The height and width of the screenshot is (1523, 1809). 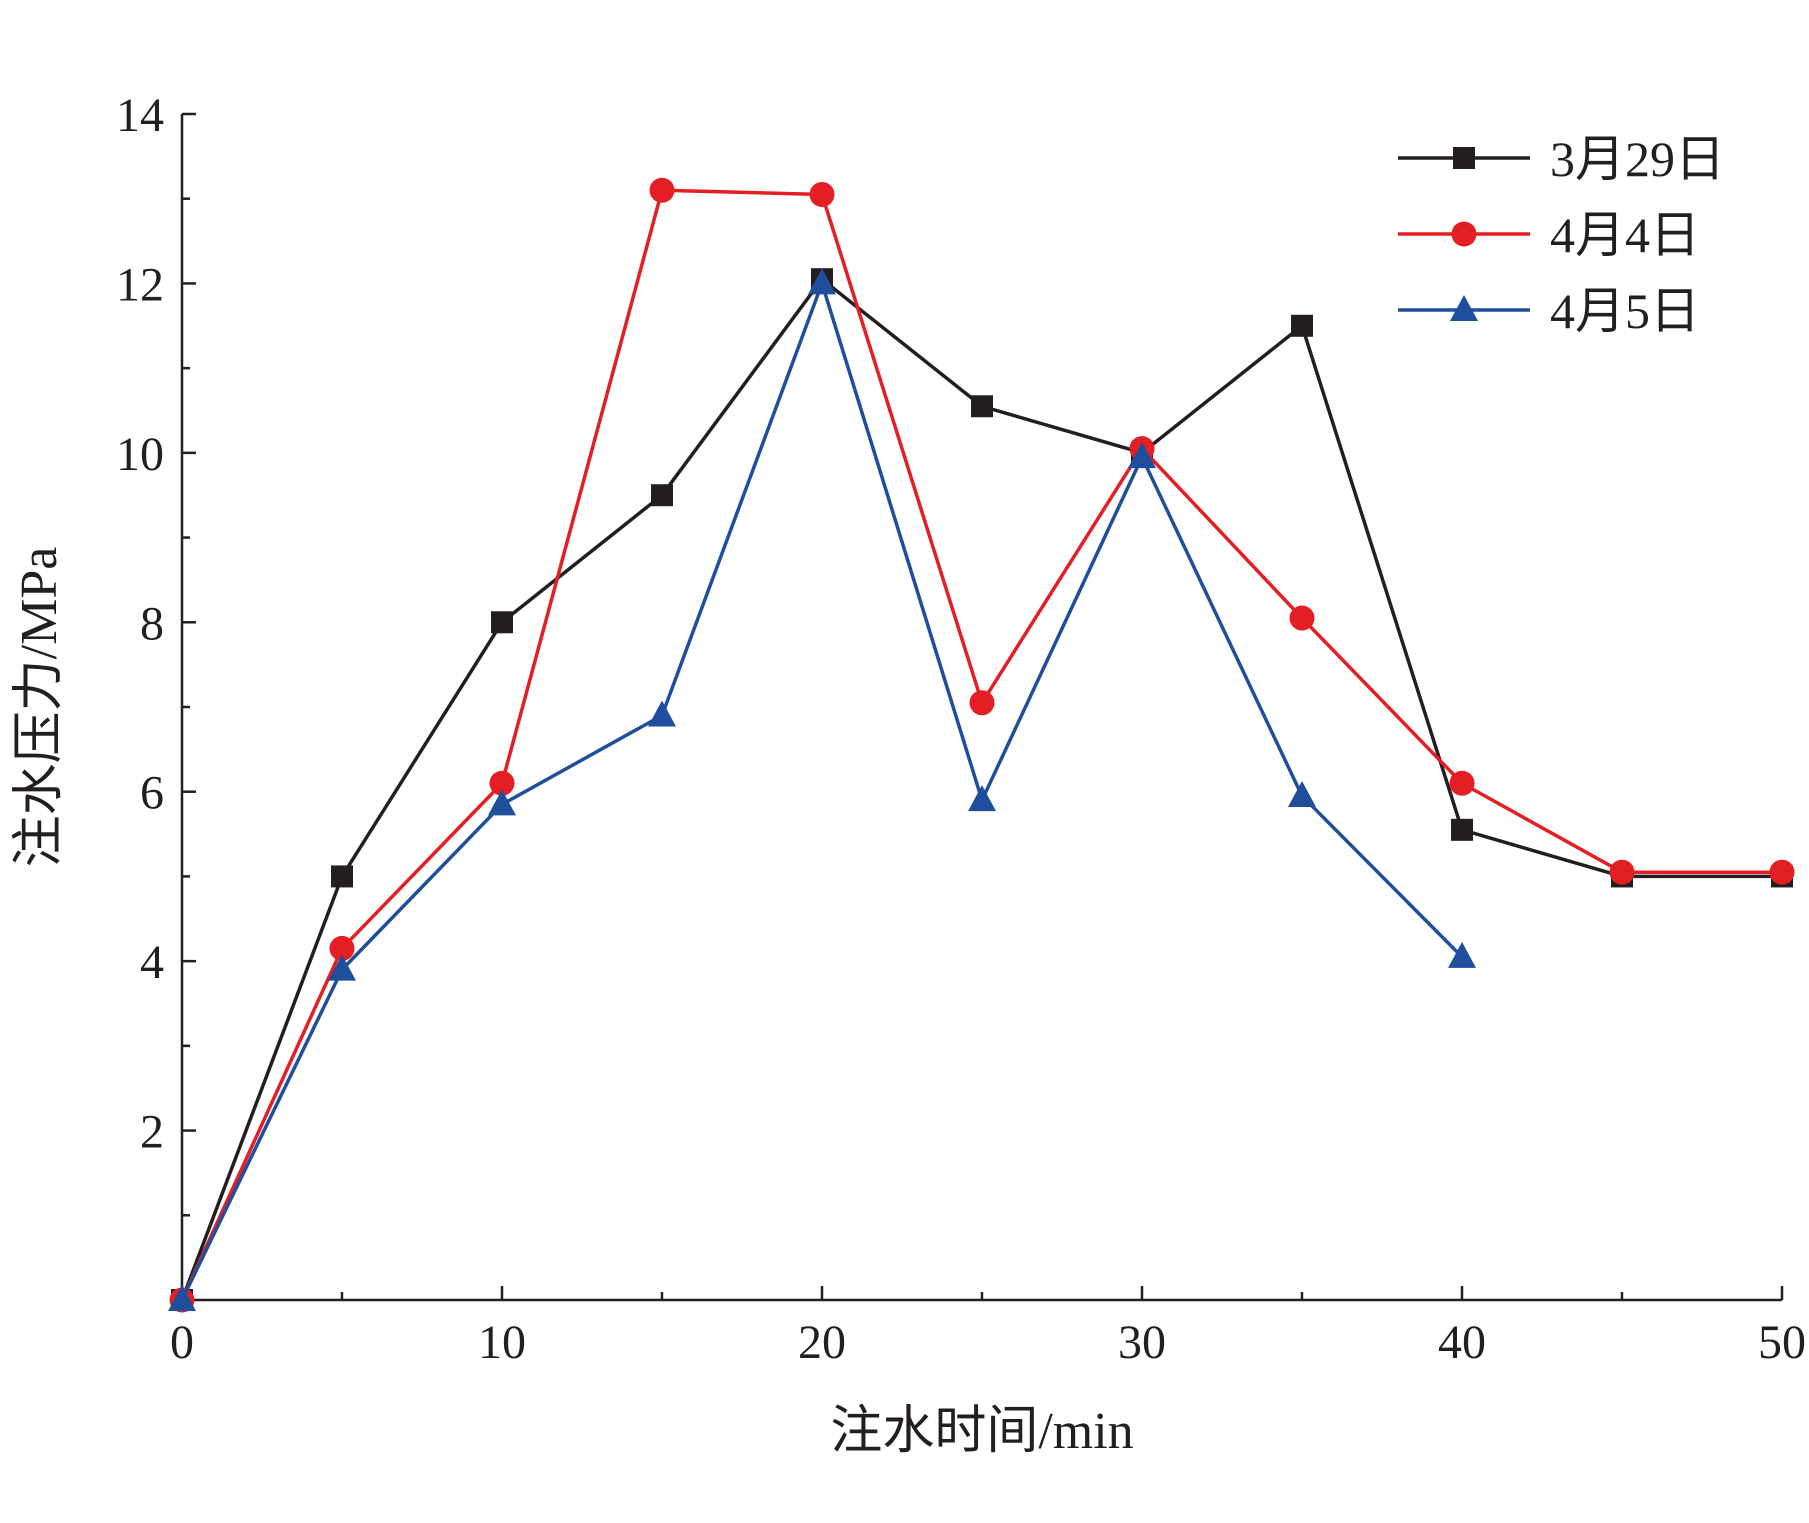 I want to click on x-tick-label: 0, so click(x=182, y=1342).